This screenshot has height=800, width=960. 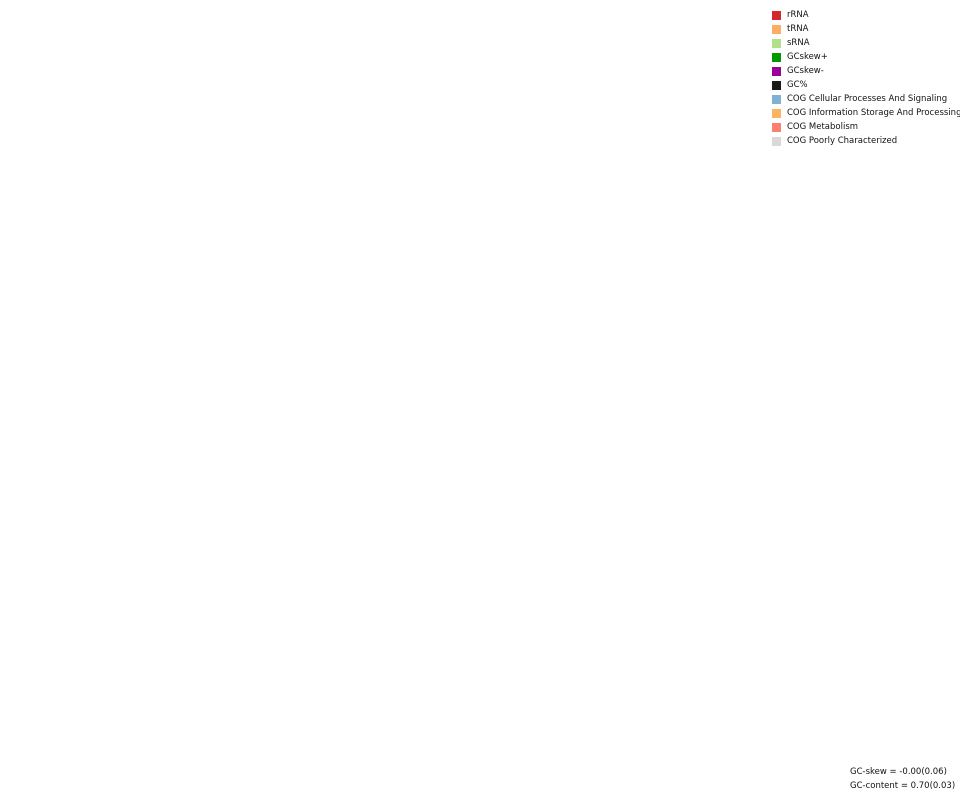 I want to click on legend-item-cog-metabolism: COG Metabolism, so click(x=866, y=127).